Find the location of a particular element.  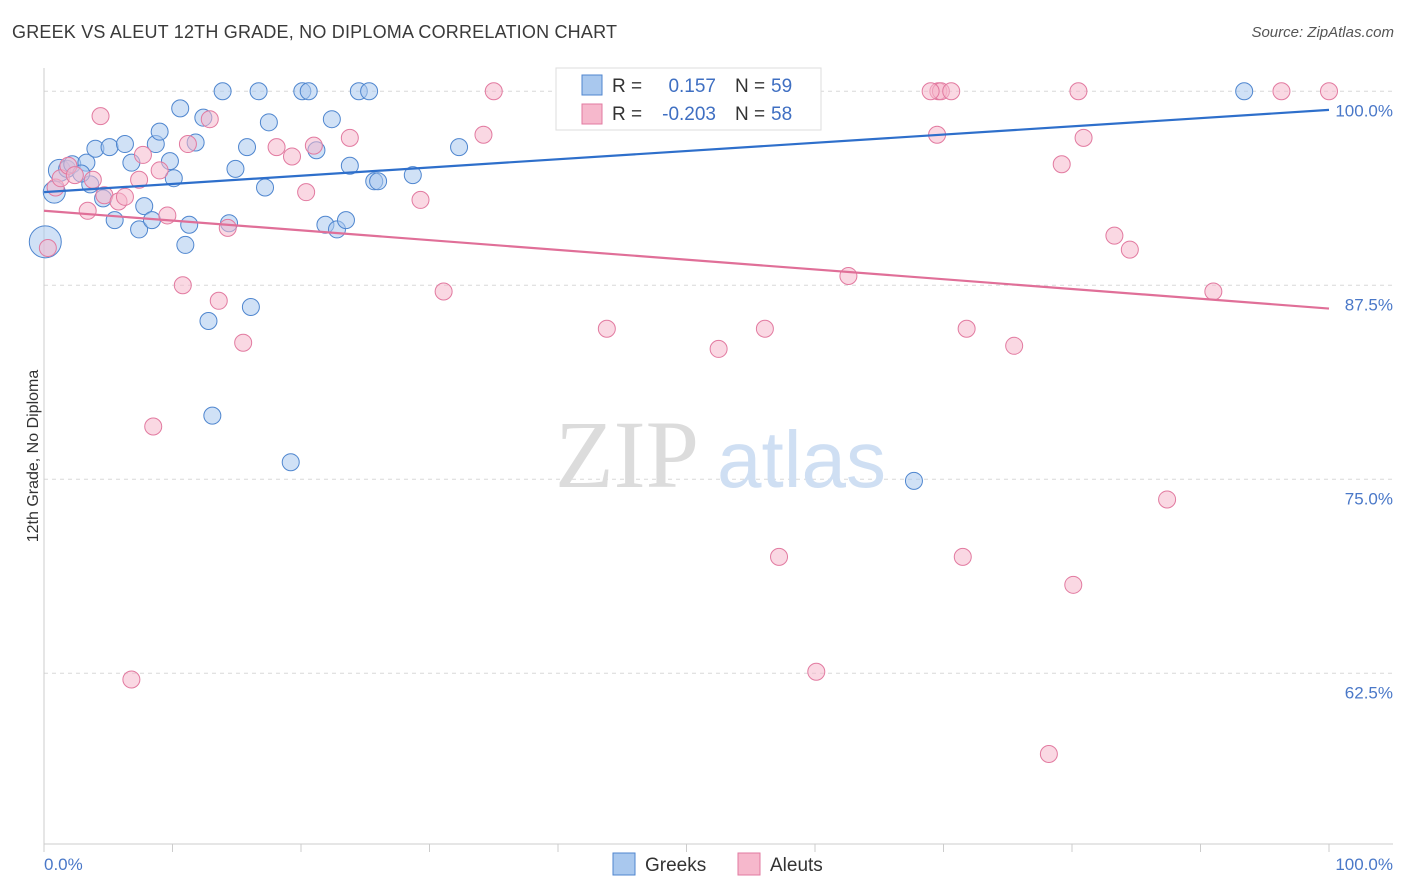

y-tick-label: 75.0% is located at coordinates (1369, 498).